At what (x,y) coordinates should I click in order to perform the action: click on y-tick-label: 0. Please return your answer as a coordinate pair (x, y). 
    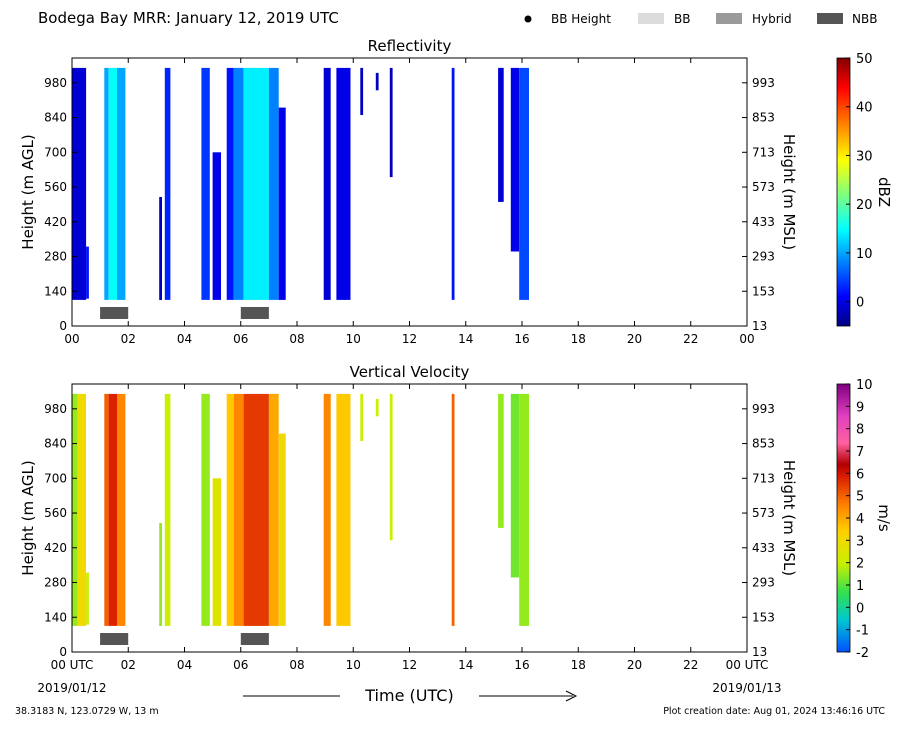
    Looking at the image, I should click on (63, 326).